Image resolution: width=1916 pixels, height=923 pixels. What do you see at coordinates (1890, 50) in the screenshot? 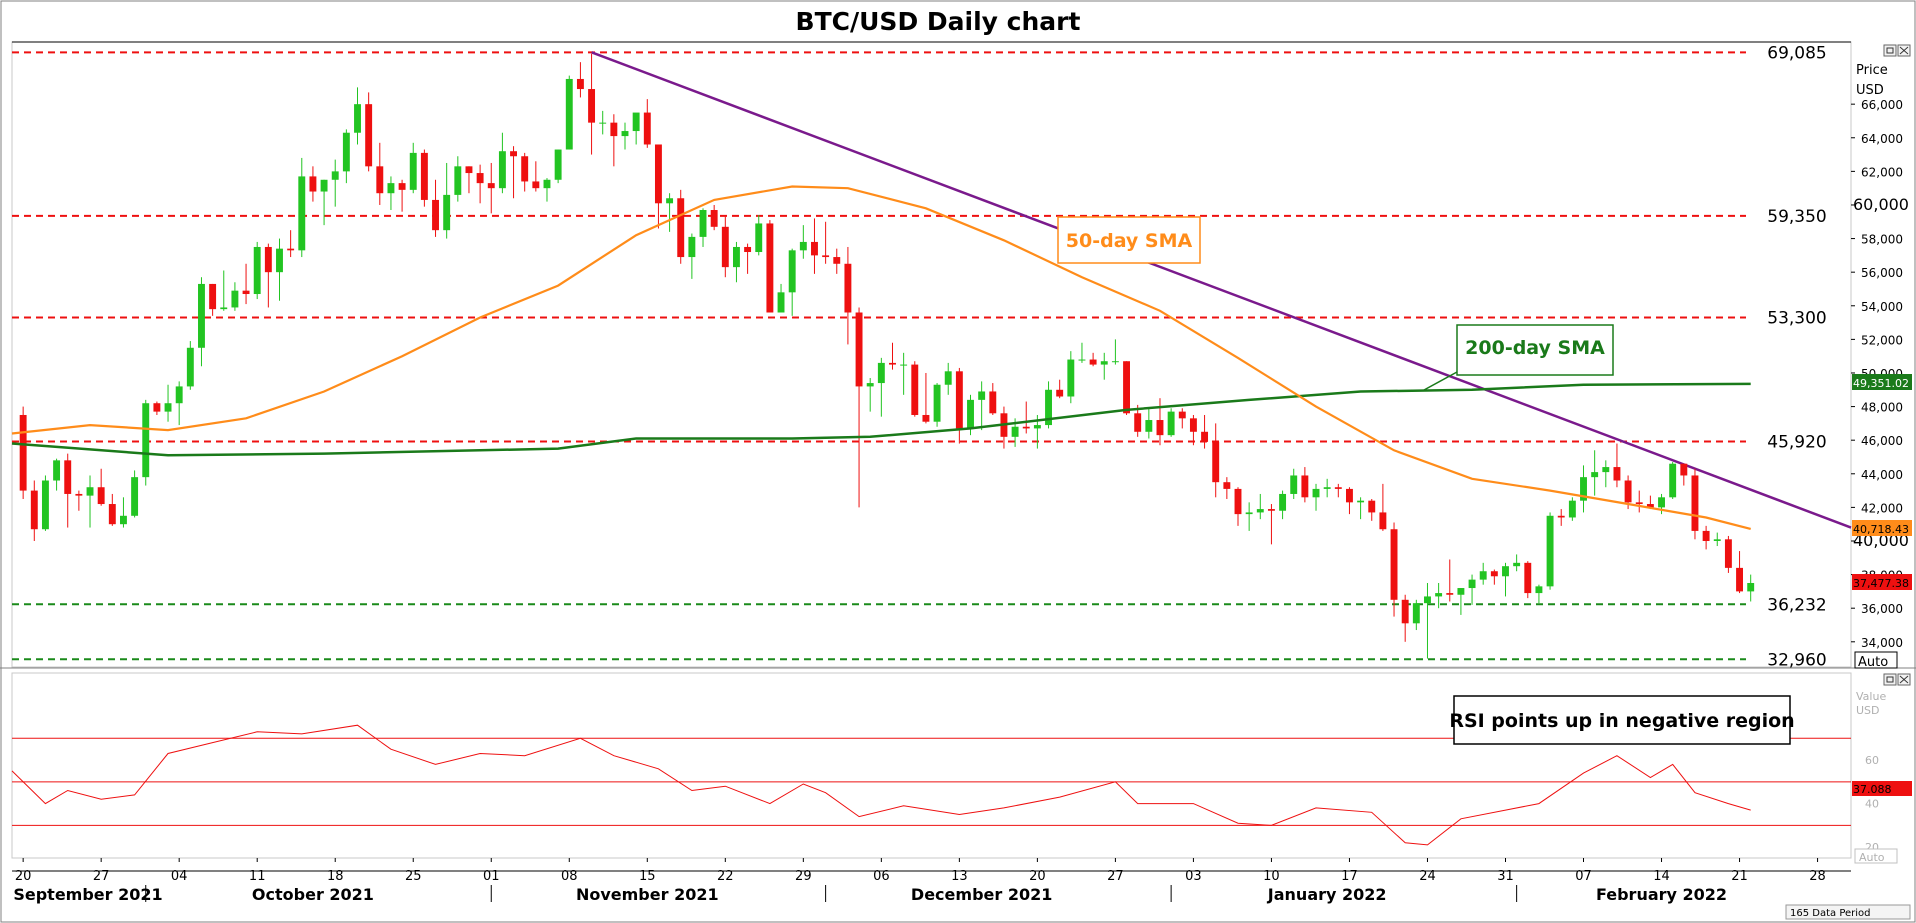
I see `price-panel-restore-icon` at bounding box center [1890, 50].